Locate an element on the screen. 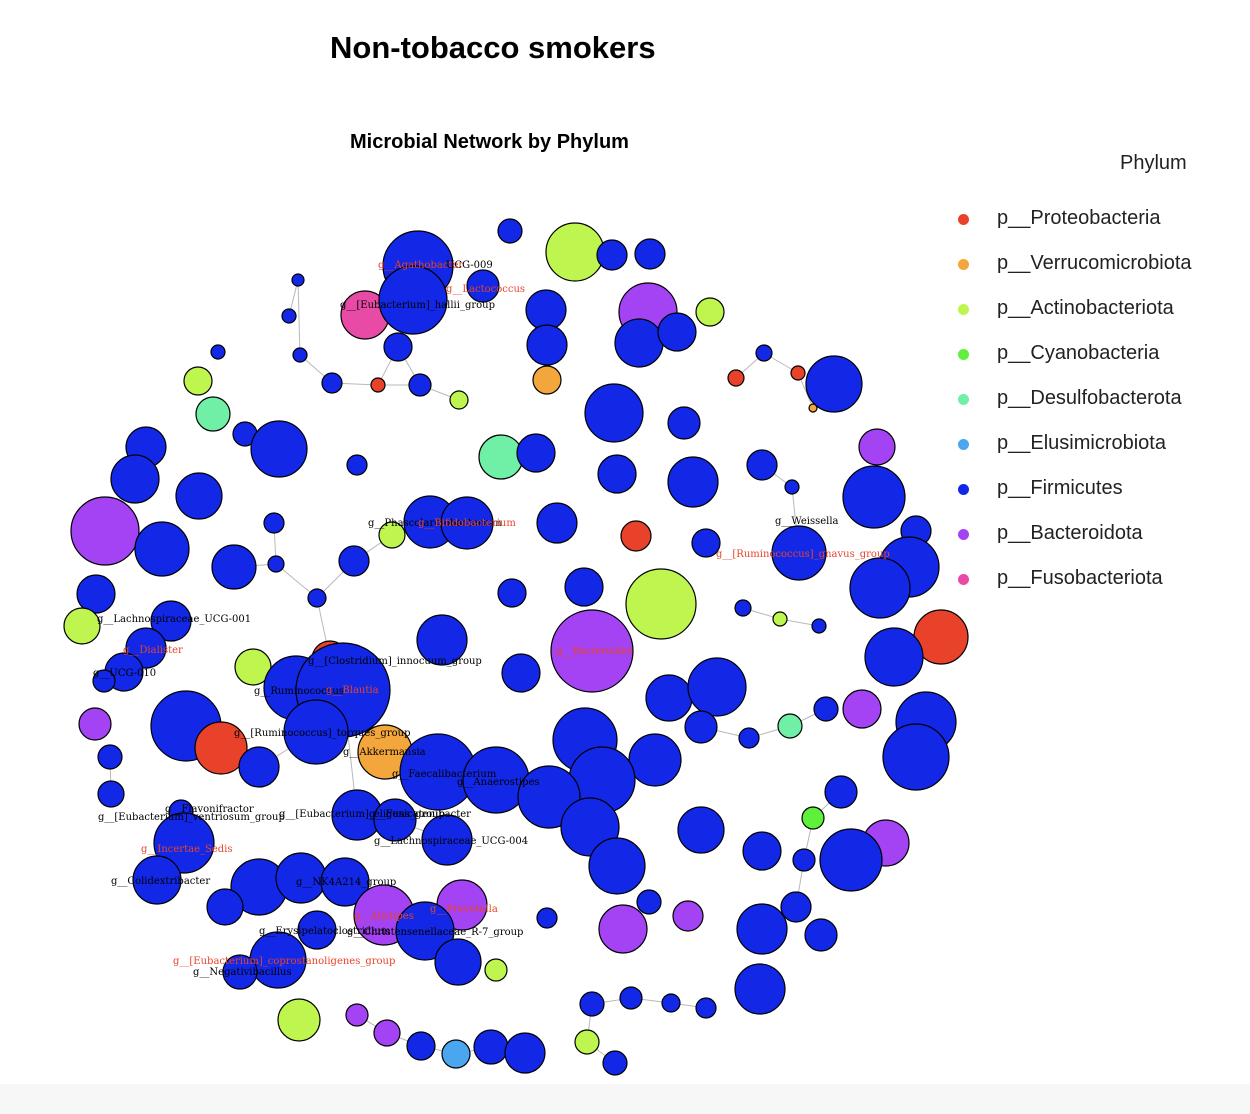 Image resolution: width=1250 pixels, height=1114 pixels. node-label: g__Lachnospiraceae_UCG-001 is located at coordinates (174, 619).